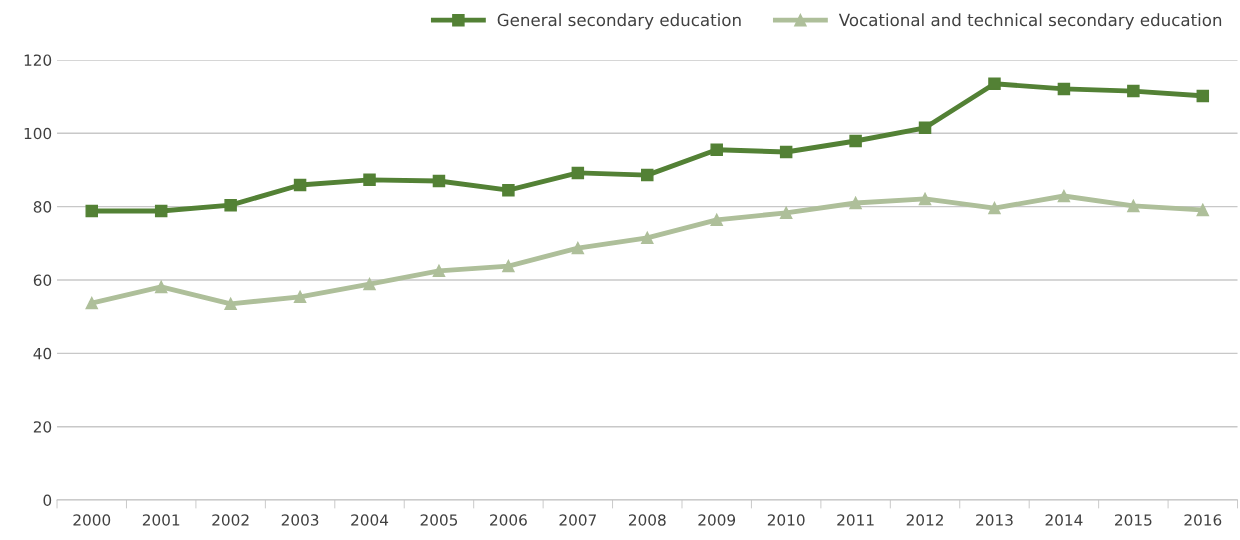 This screenshot has width=1240, height=540. What do you see at coordinates (38, 60) in the screenshot?
I see `y-tick-label: 120` at bounding box center [38, 60].